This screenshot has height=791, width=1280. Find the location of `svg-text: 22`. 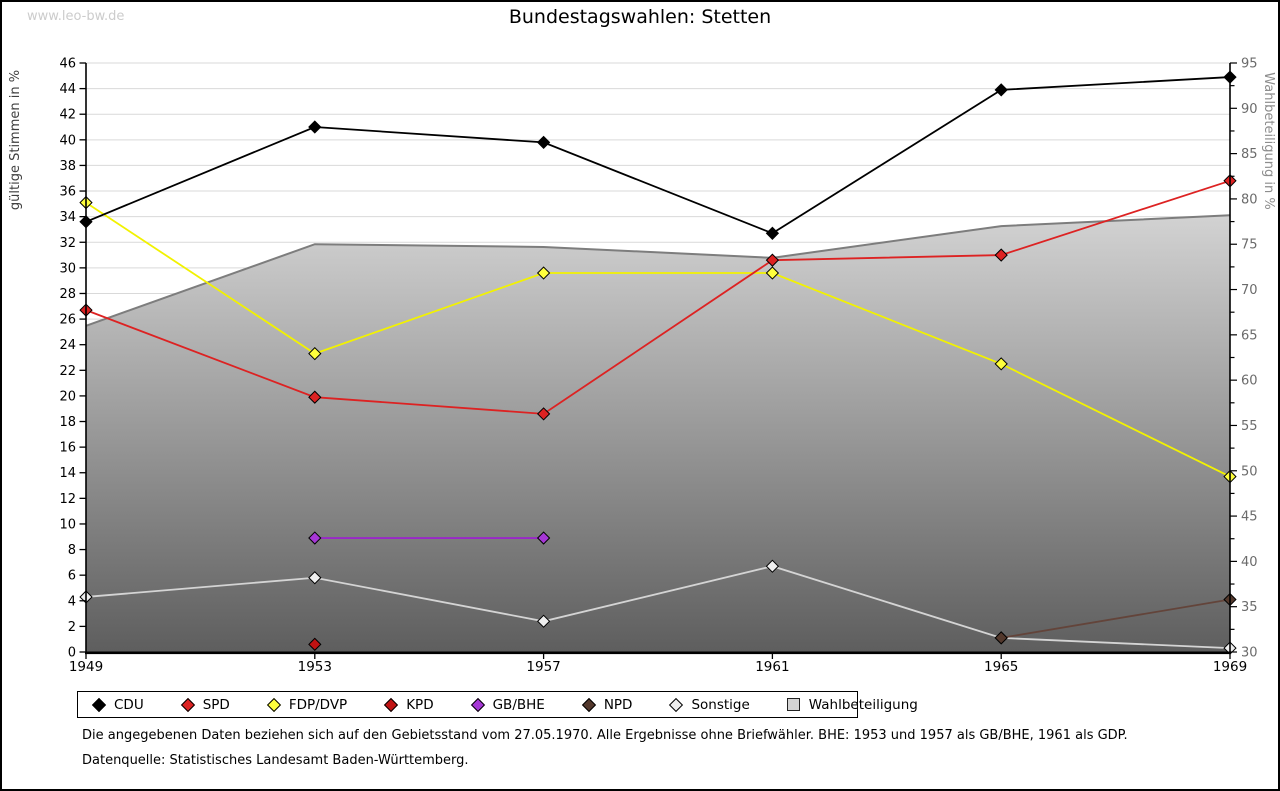

svg-text: 22 is located at coordinates (67, 371).